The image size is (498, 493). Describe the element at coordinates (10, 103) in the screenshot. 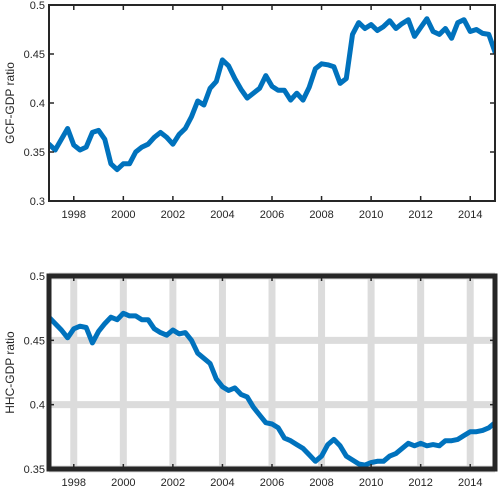

I see `y-axis-label: GCF-GDP ratio` at that location.